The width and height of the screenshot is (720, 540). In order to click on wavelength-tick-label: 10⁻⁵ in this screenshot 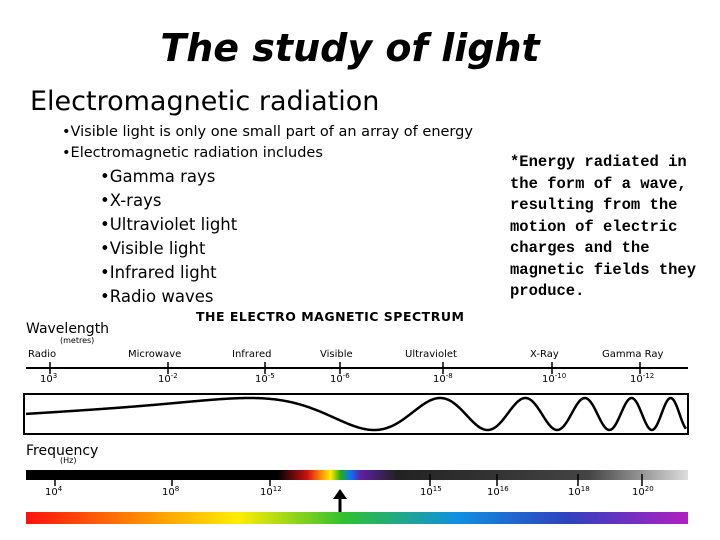, I will do `click(265, 378)`.